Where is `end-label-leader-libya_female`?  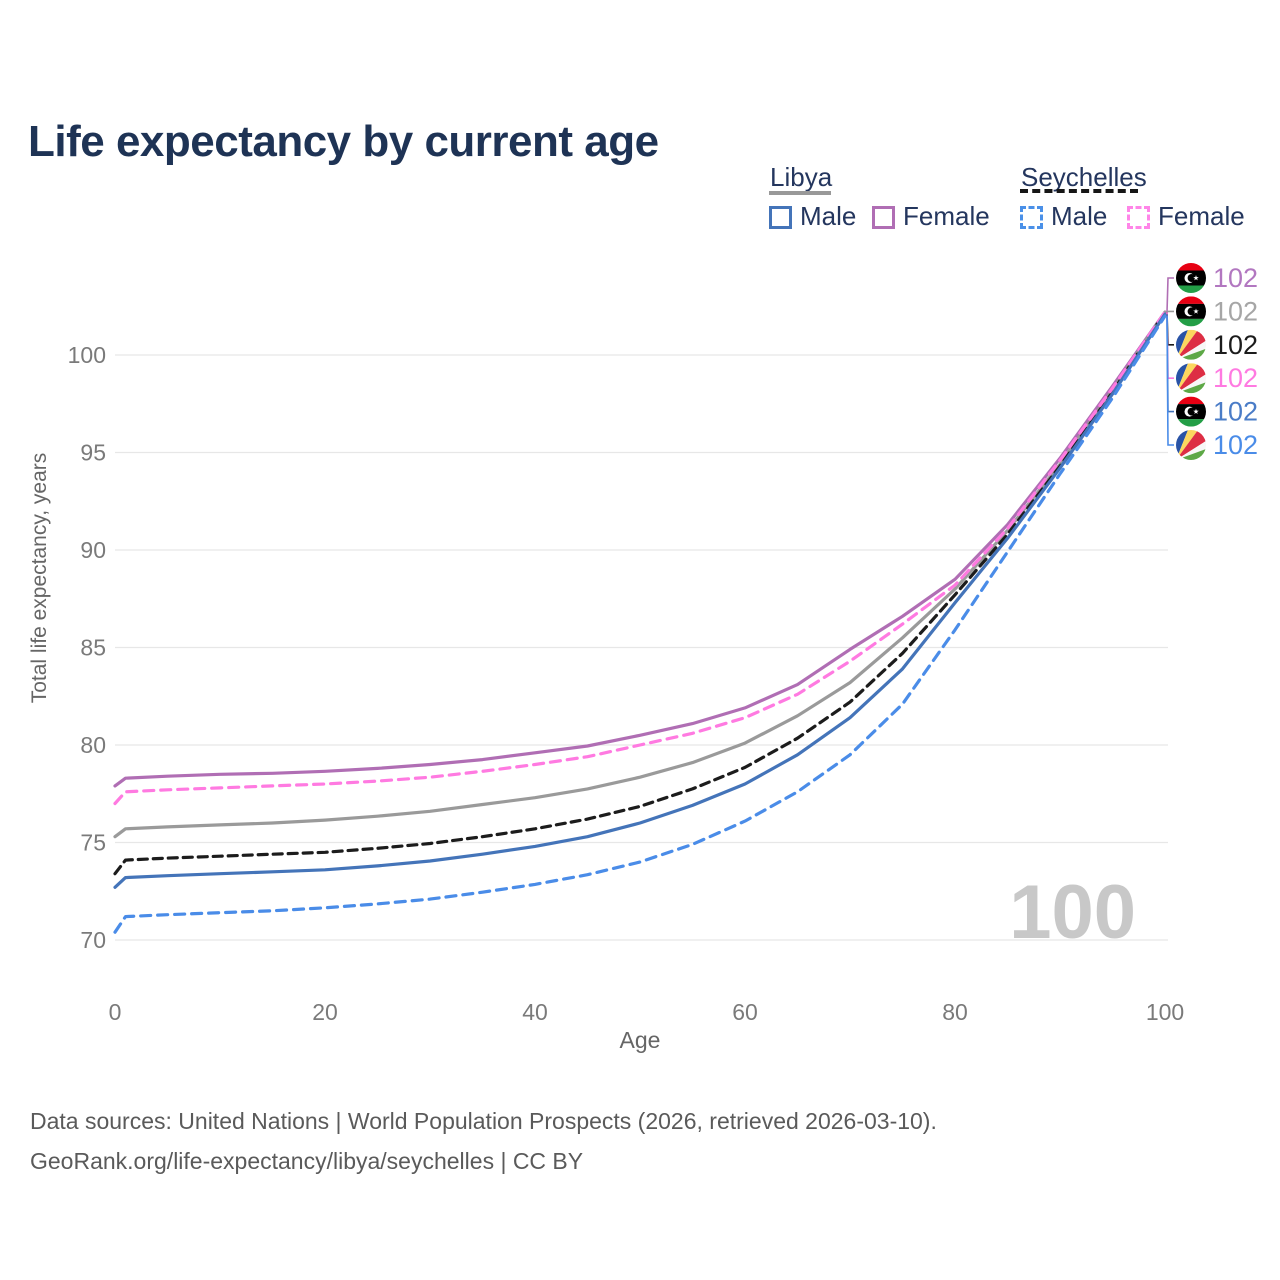
end-label-leader-libya_female is located at coordinates (1170, 295).